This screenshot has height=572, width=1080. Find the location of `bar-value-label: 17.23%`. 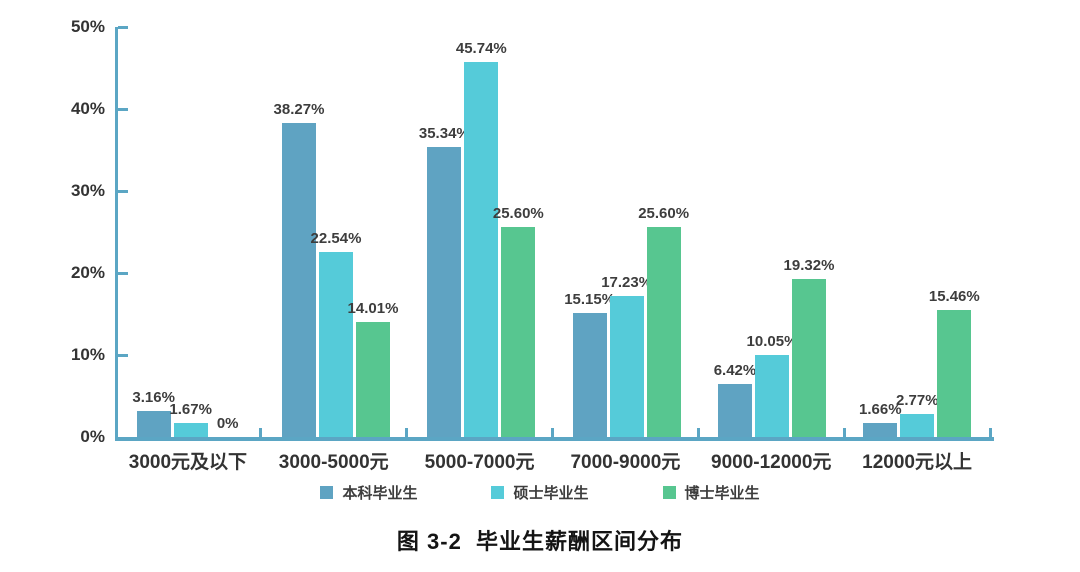

bar-value-label: 17.23% is located at coordinates (627, 282).